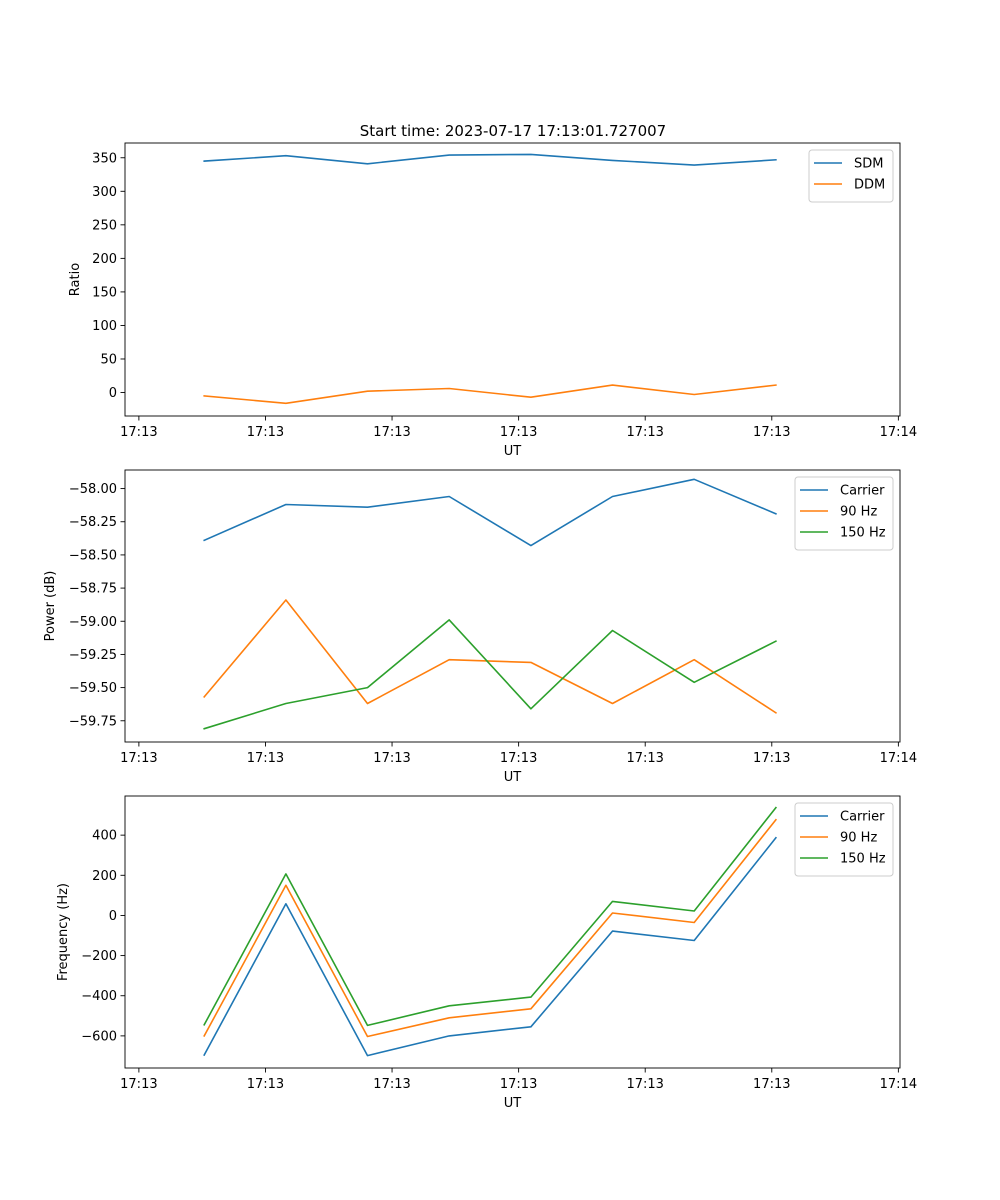  What do you see at coordinates (93, 622) in the screenshot?
I see `y-tick-label: −59.00` at bounding box center [93, 622].